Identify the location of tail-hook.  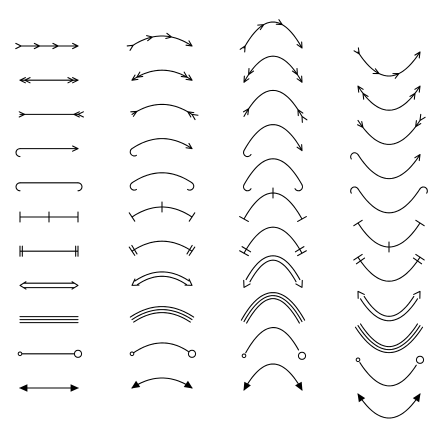
(133, 152).